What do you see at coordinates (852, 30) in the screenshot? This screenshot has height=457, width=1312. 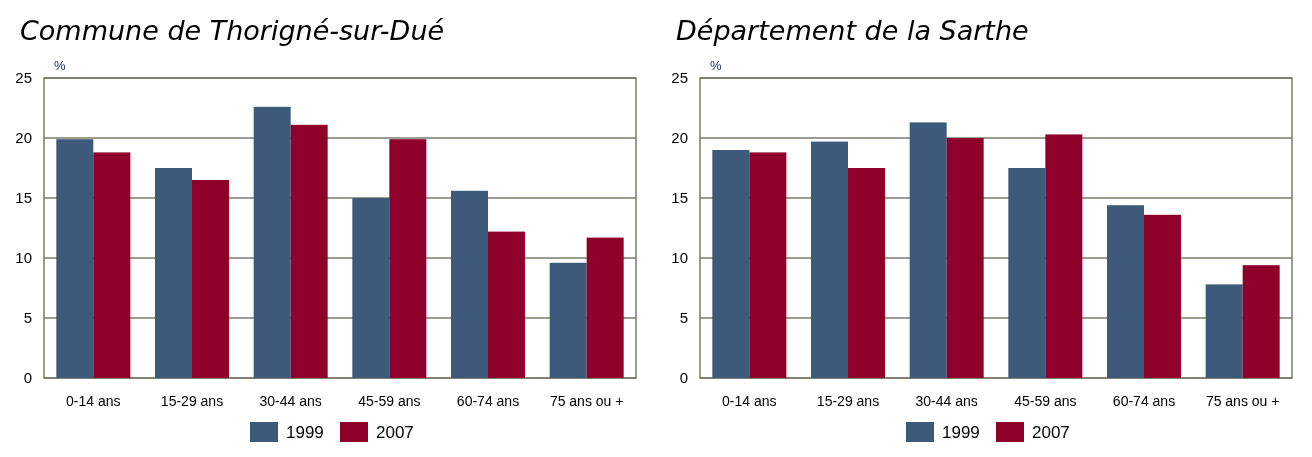 I see `chart-title: Département de la Sarthe` at bounding box center [852, 30].